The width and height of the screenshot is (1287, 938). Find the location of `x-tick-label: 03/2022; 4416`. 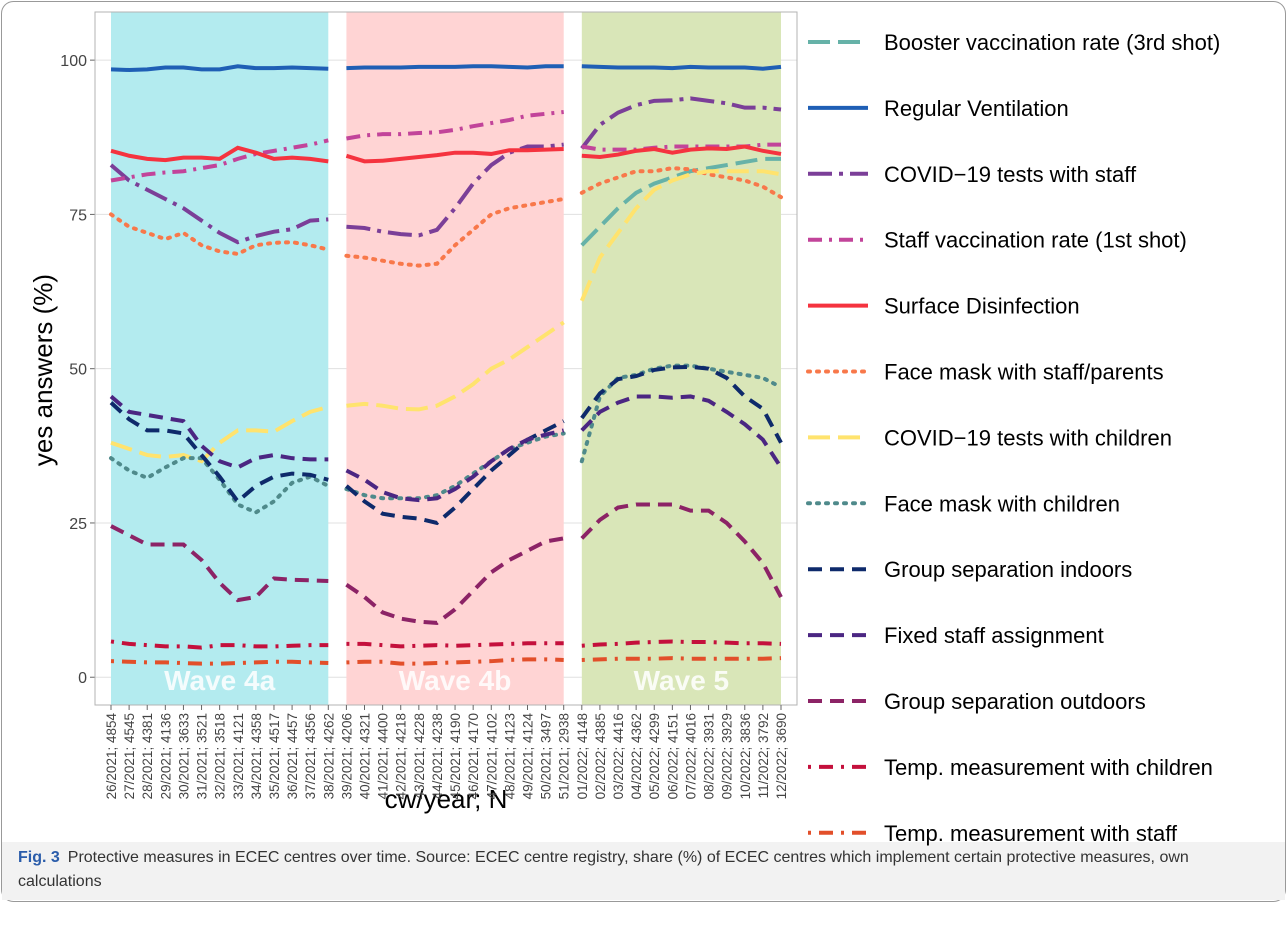

x-tick-label: 03/2022; 4416 is located at coordinates (618, 756).